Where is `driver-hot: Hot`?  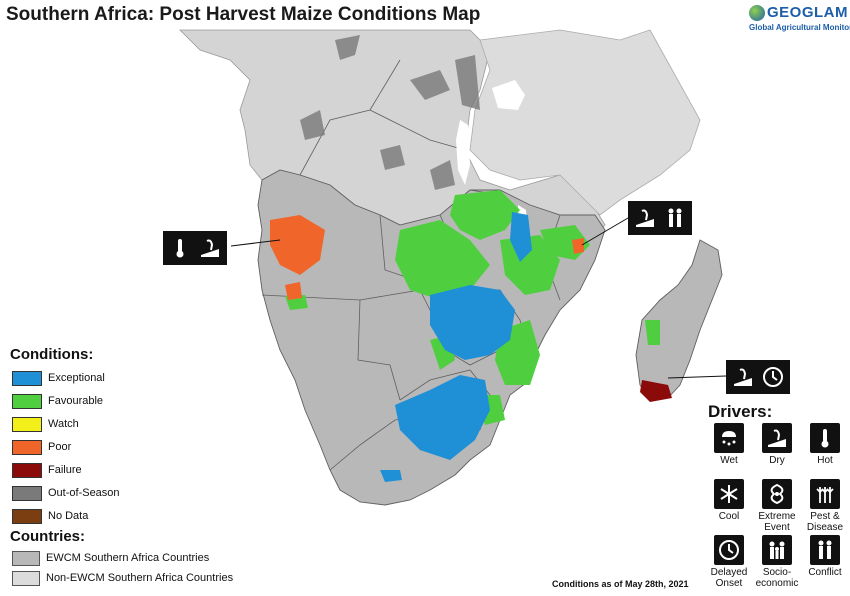
driver-hot: Hot is located at coordinates (825, 444).